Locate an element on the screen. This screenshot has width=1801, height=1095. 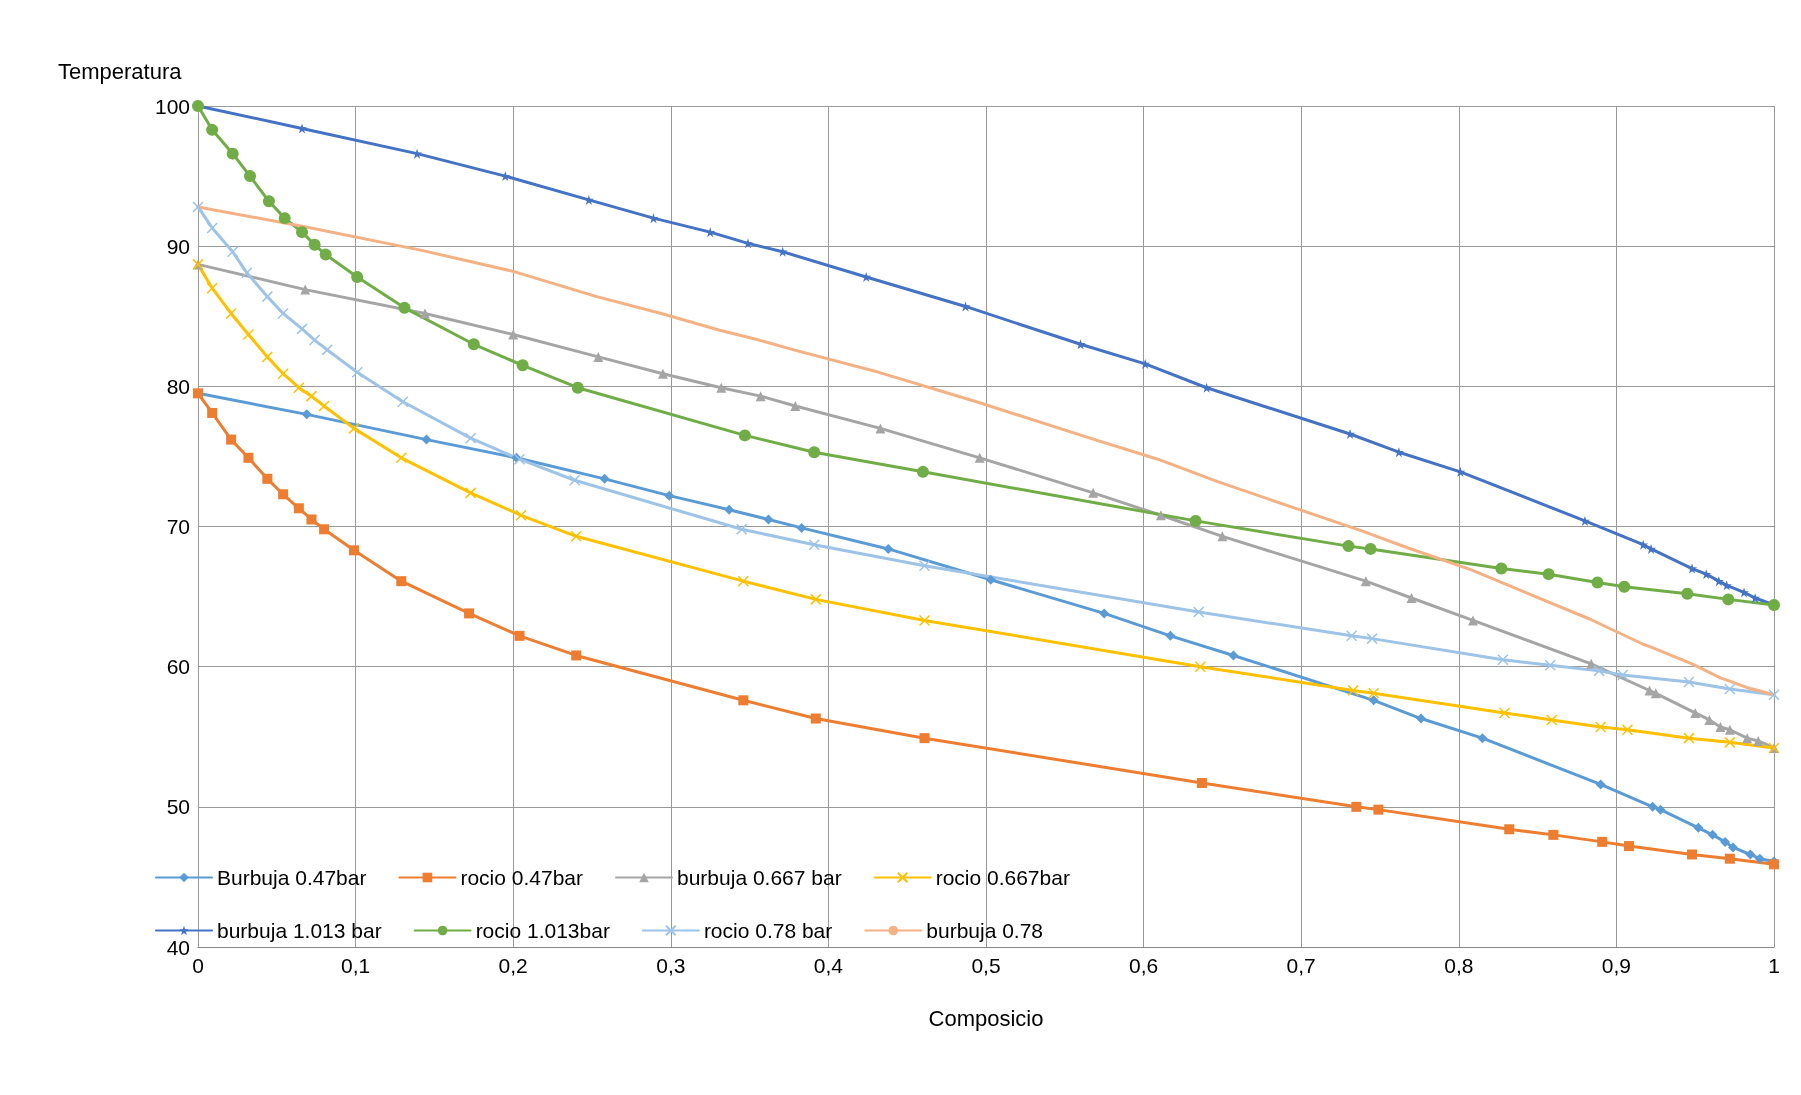
legend-label: Burbuja 0.47bar is located at coordinates (292, 877).